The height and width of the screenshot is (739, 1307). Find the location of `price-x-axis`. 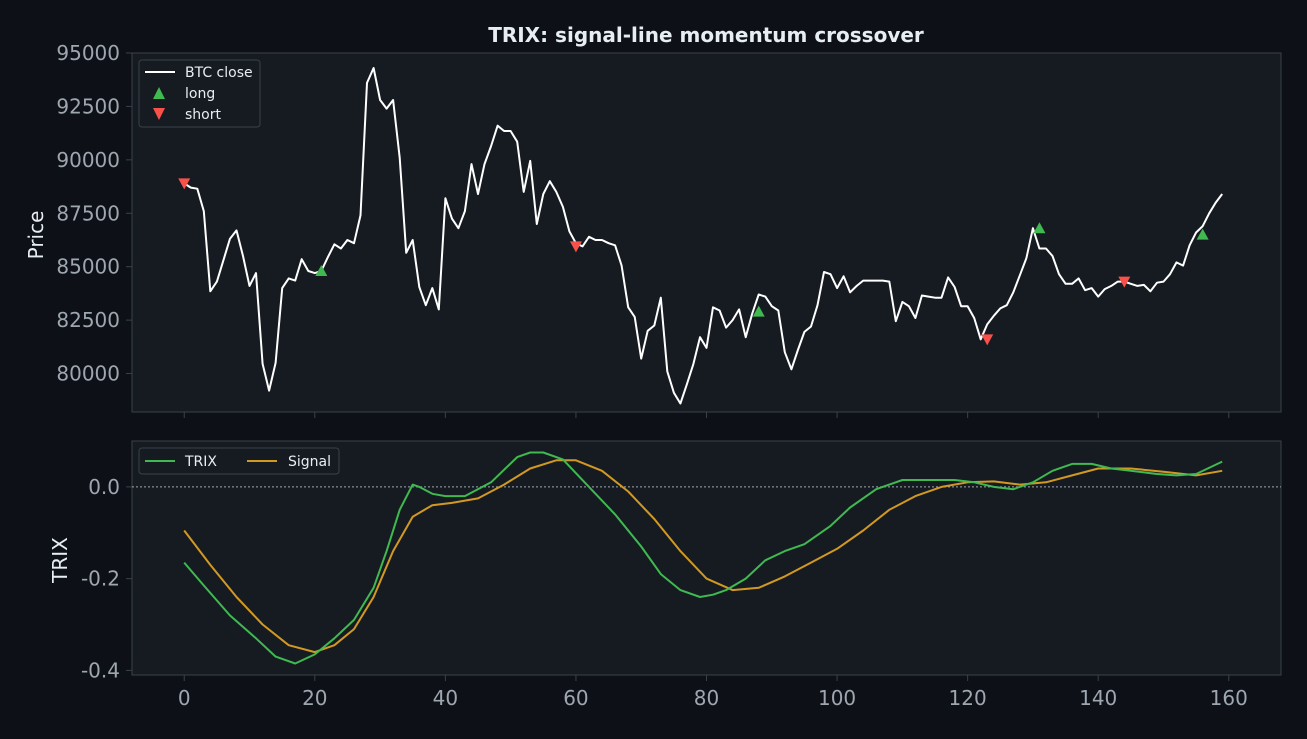

price-x-axis is located at coordinates (706, 415).